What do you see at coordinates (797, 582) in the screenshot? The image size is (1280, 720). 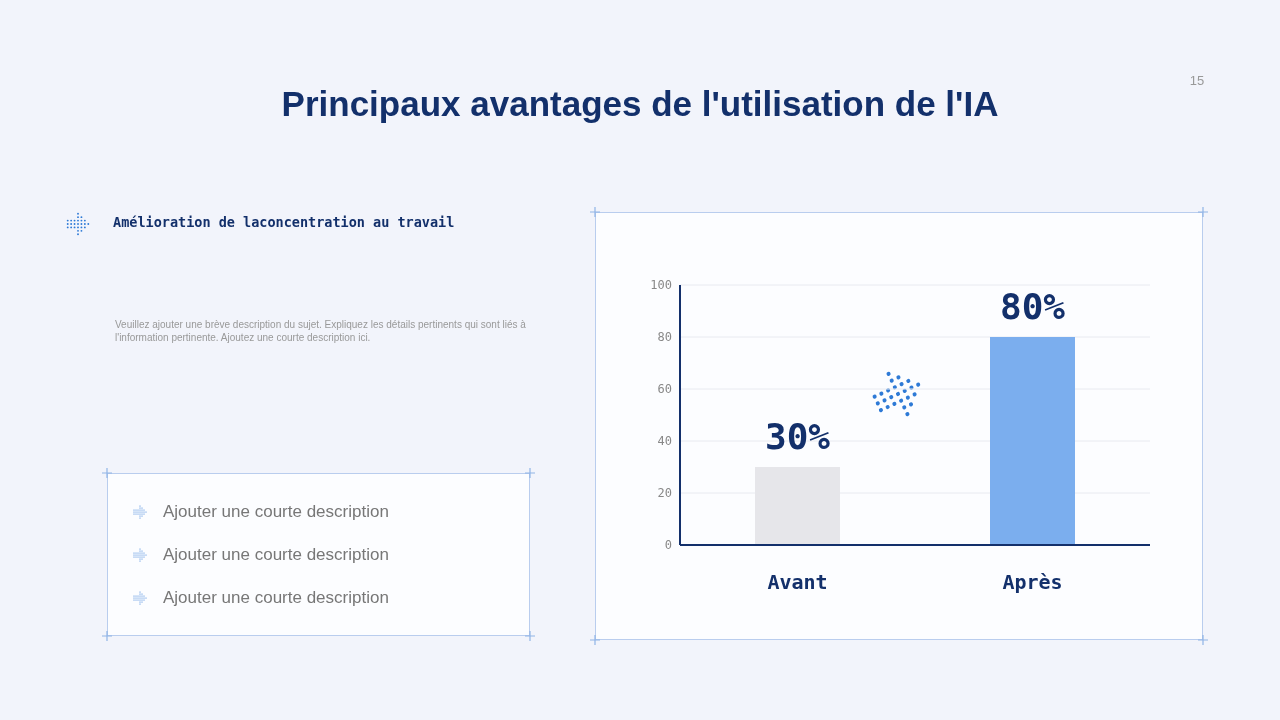 I see `x-tick-label: Avant` at bounding box center [797, 582].